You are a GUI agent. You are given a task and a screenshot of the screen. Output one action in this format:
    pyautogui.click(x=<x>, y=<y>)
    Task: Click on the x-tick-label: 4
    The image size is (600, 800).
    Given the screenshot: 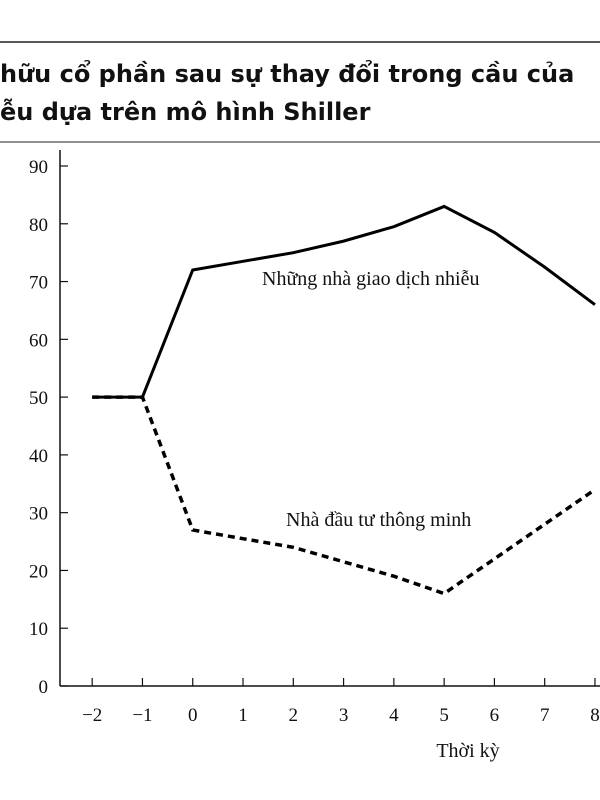 What is the action you would take?
    pyautogui.click(x=394, y=715)
    